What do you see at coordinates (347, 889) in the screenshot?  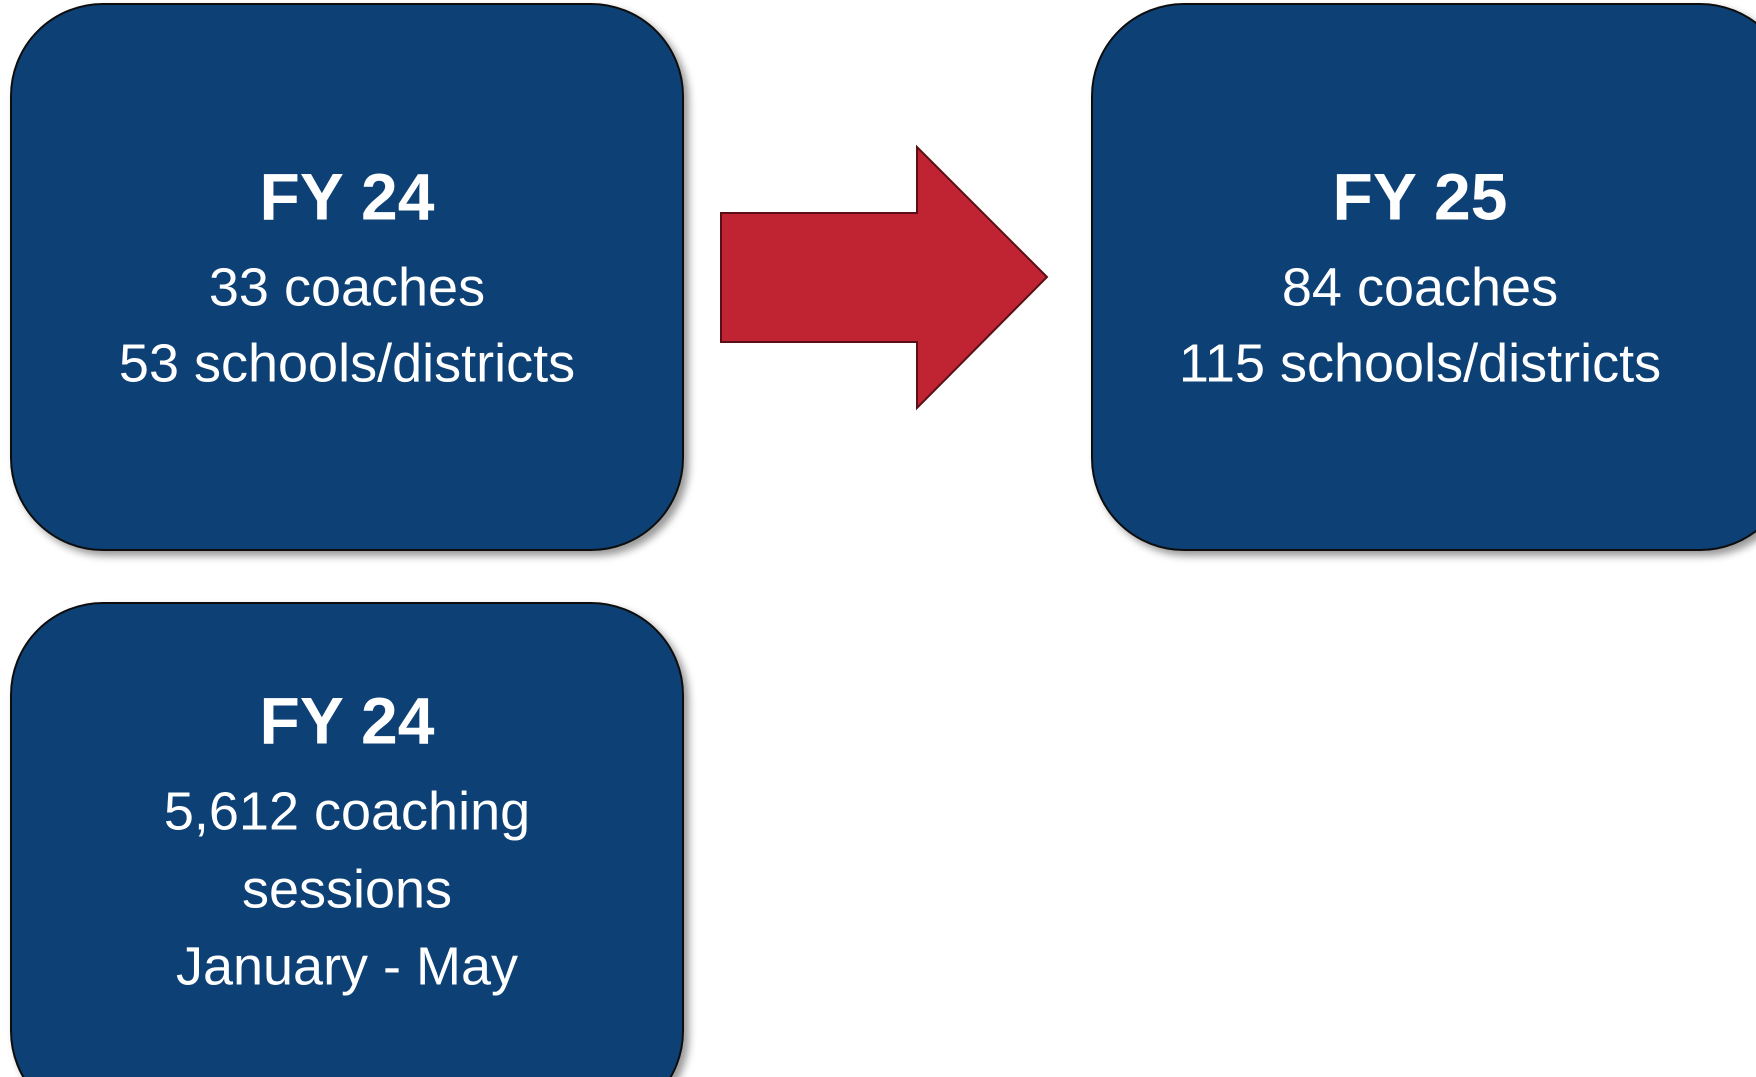 I see `box-line: sessions` at bounding box center [347, 889].